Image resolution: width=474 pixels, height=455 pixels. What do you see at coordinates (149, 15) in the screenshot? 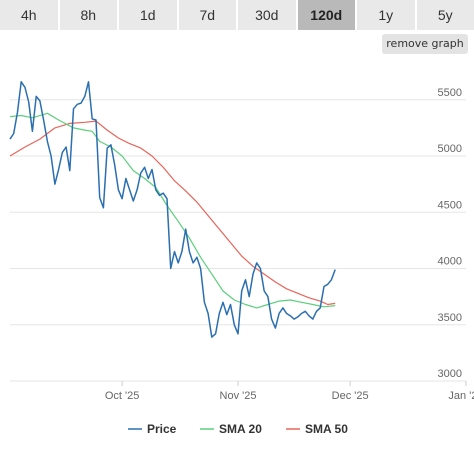
I see `tab-1d: 1d` at bounding box center [149, 15].